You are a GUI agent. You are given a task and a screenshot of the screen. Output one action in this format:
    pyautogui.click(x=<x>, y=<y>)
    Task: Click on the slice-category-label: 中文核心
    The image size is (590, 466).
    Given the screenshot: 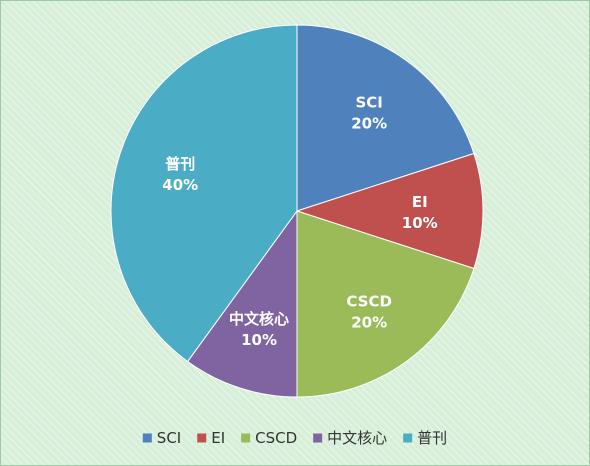 What is the action you would take?
    pyautogui.click(x=259, y=319)
    